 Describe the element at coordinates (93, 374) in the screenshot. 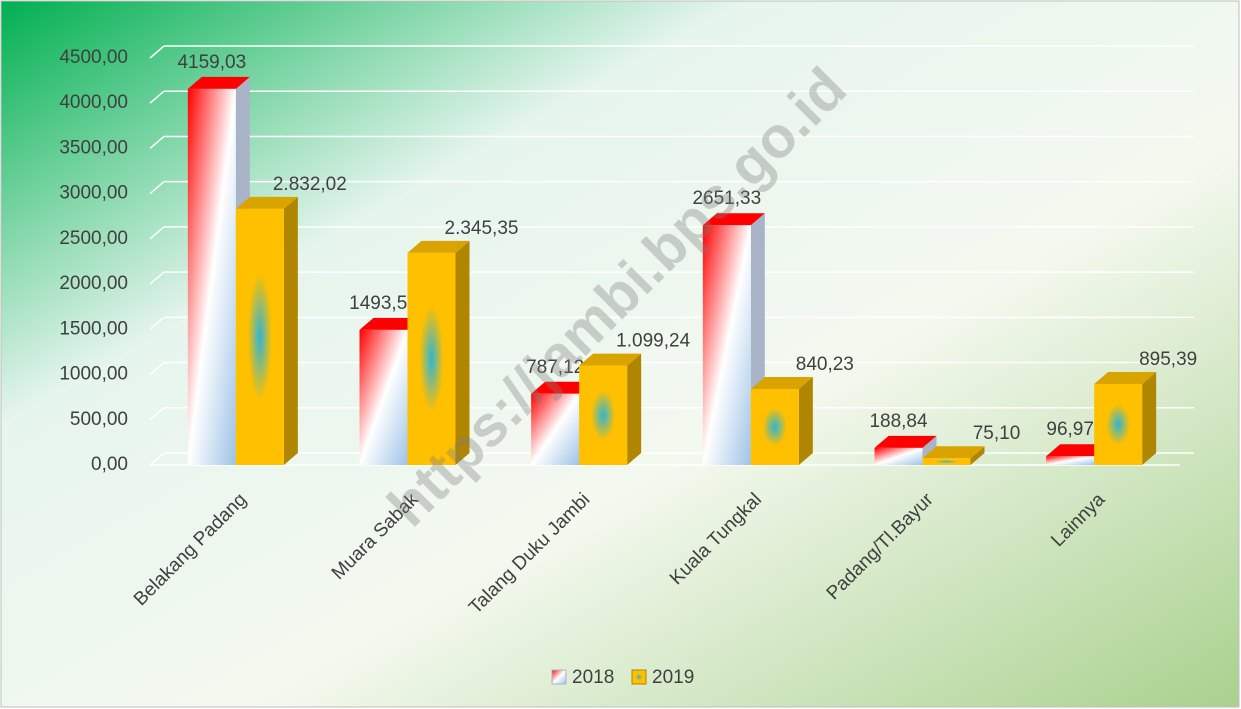

I see `y-tick-label: 1000,00` at that location.